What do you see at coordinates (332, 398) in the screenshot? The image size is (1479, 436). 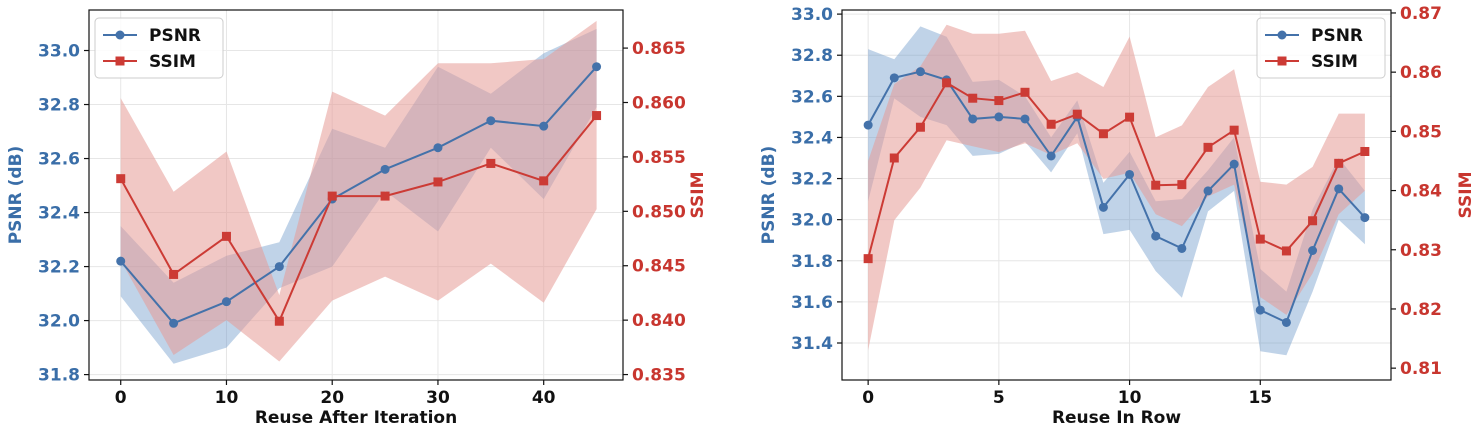 I see `chart1-x-tick-label: 20` at bounding box center [332, 398].